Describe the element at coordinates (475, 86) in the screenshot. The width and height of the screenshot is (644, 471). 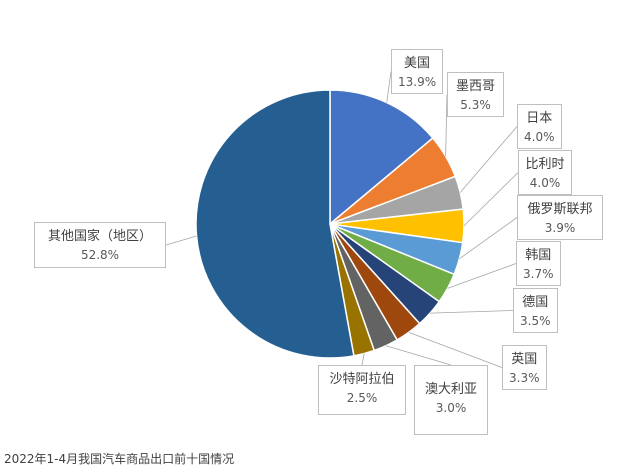
I see `data-label-name: 墨西哥` at that location.